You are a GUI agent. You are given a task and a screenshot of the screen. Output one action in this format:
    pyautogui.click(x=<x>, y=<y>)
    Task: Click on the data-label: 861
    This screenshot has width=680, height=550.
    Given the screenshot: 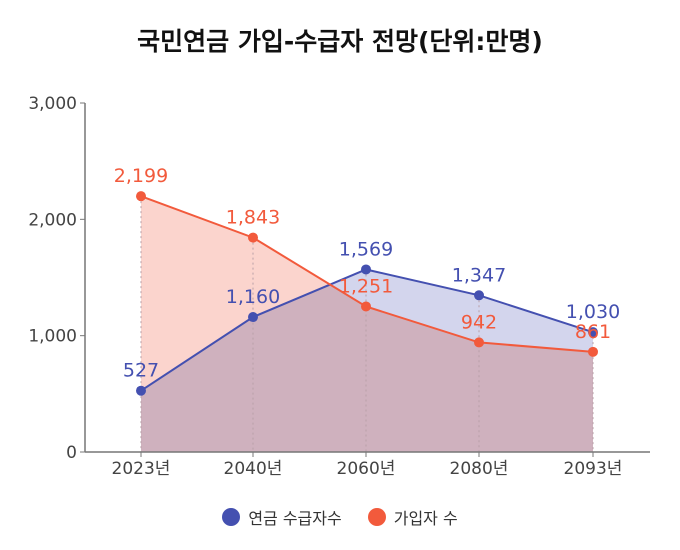 What is the action you would take?
    pyautogui.click(x=593, y=332)
    